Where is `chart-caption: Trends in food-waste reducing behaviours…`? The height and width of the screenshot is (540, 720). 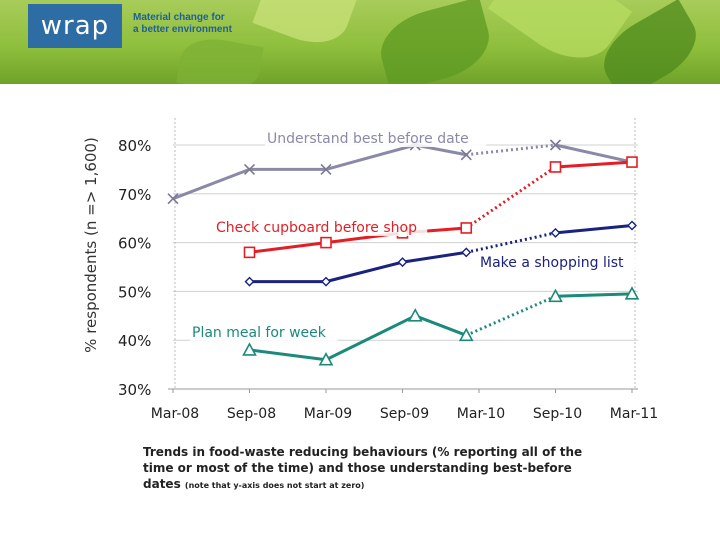
chart-caption: Trends in food-waste reducing behaviours… is located at coordinates (363, 469).